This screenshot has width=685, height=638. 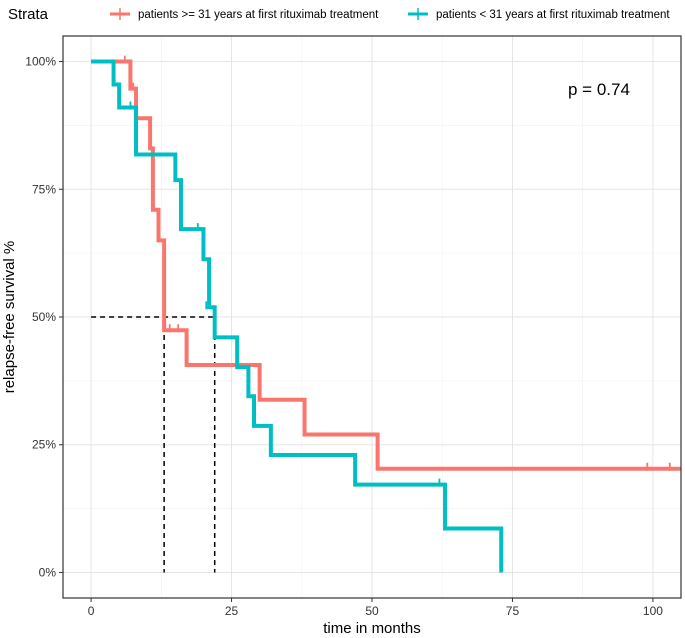 What do you see at coordinates (120, 14) in the screenshot?
I see `legend-key-older-group` at bounding box center [120, 14].